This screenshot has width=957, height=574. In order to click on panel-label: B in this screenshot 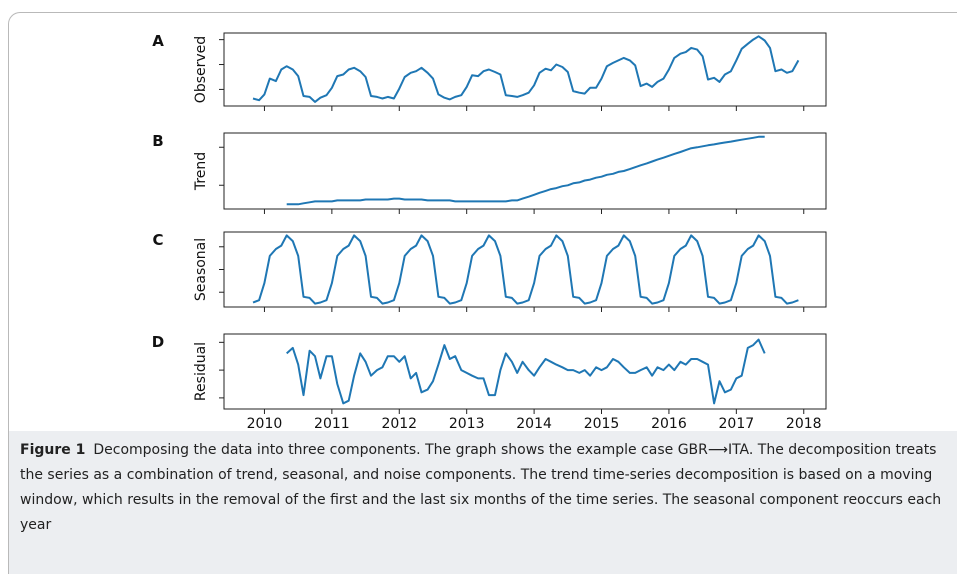, I will do `click(157, 141)`.